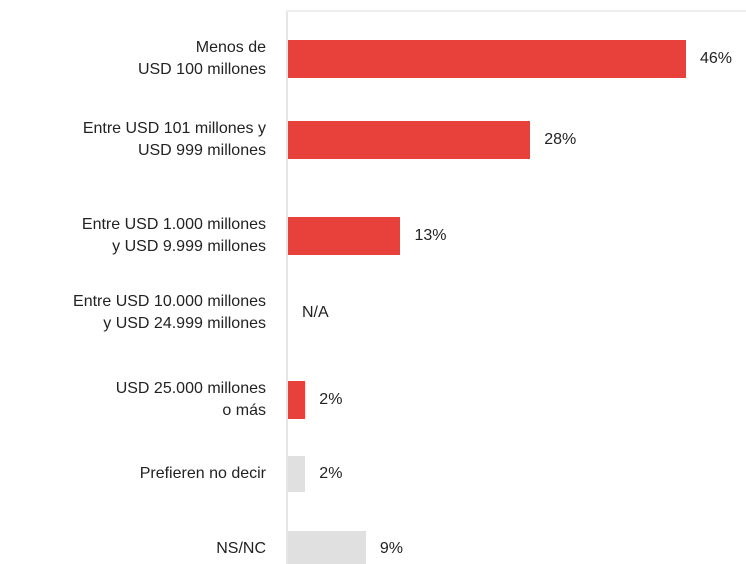 The image size is (746, 564). I want to click on category-label: Prefieren no decir, so click(202, 473).